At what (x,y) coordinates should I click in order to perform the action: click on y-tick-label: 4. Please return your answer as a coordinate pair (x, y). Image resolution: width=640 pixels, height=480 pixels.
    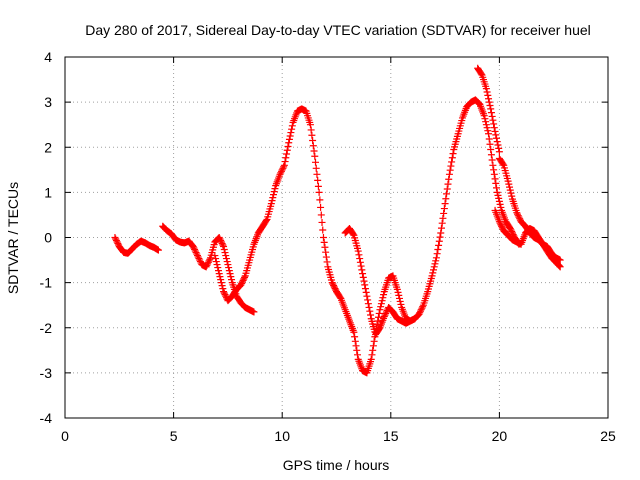
    Looking at the image, I should click on (48, 57).